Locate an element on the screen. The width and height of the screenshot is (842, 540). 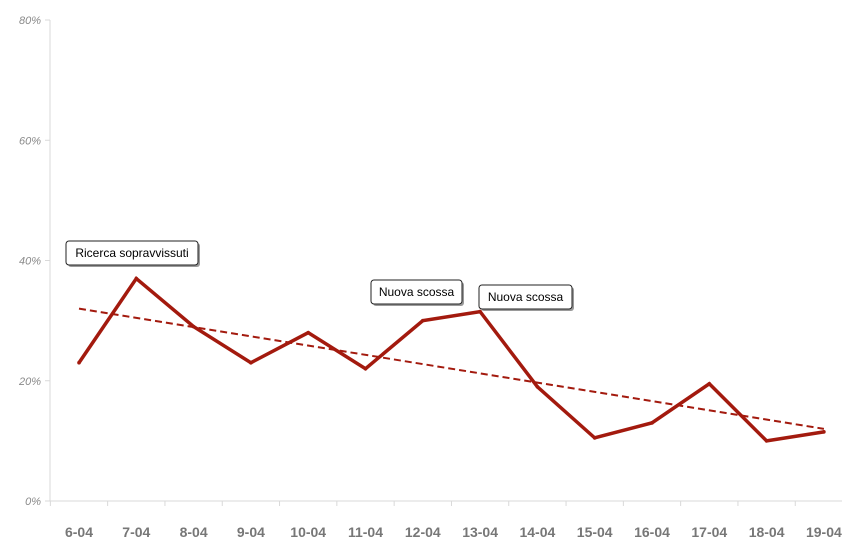
annotation-callout: Ricerca sopravvissuti is located at coordinates (132, 253).